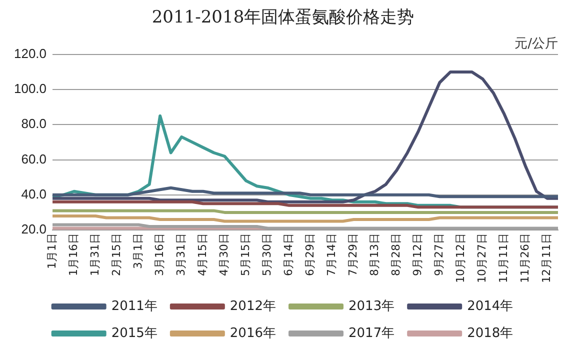  What do you see at coordinates (267, 254) in the screenshot?
I see `x-tick-label: 5月30日` at bounding box center [267, 254].